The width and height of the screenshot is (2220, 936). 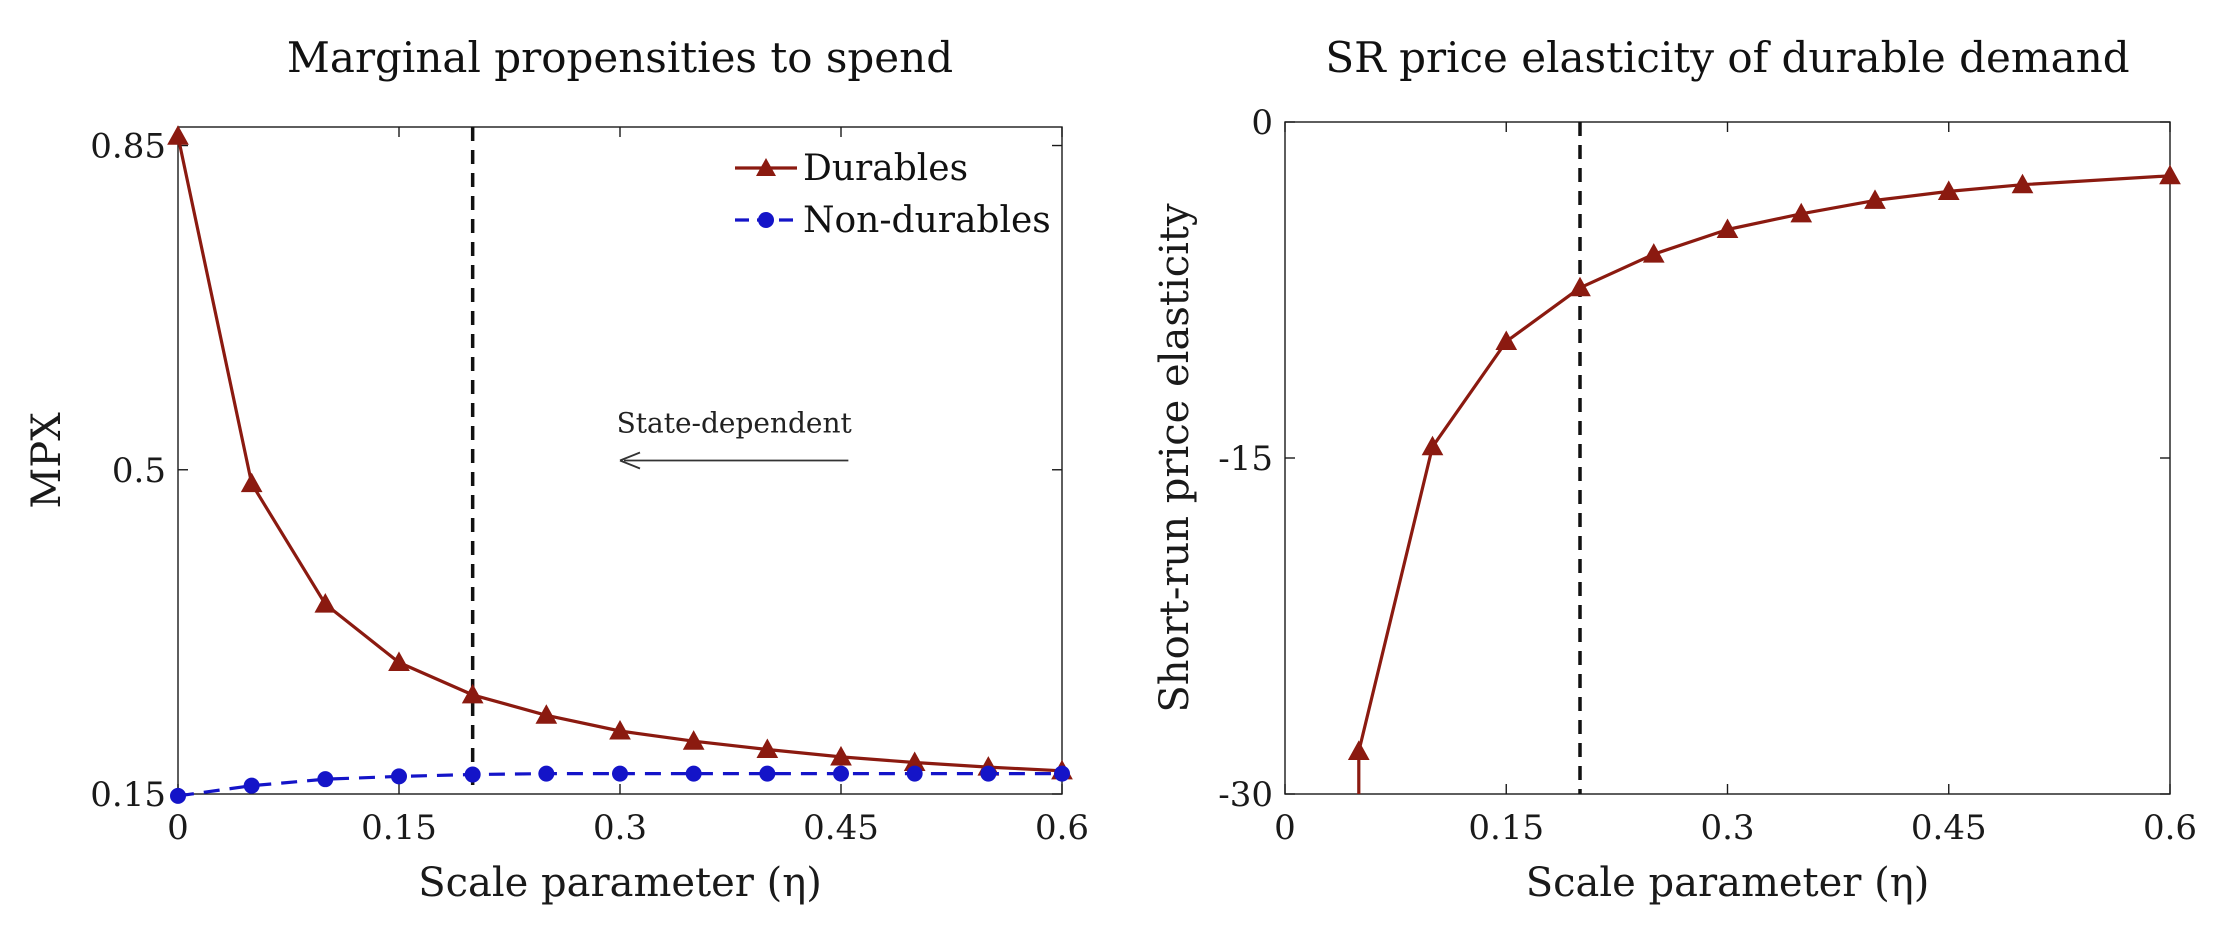 I want to click on y-tick-label: -15, so click(x=1245, y=459).